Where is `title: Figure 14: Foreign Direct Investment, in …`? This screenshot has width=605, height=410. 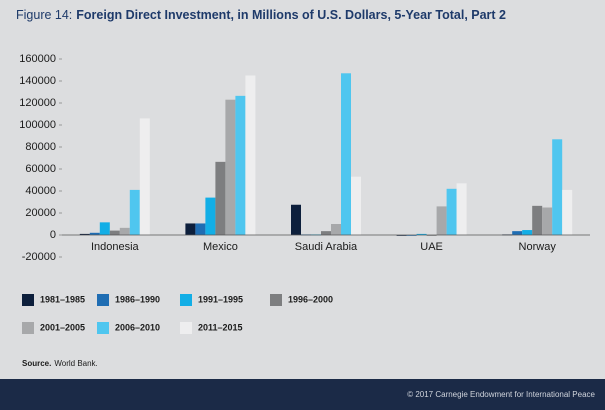
title: Figure 14: Foreign Direct Investment, in … is located at coordinates (261, 15).